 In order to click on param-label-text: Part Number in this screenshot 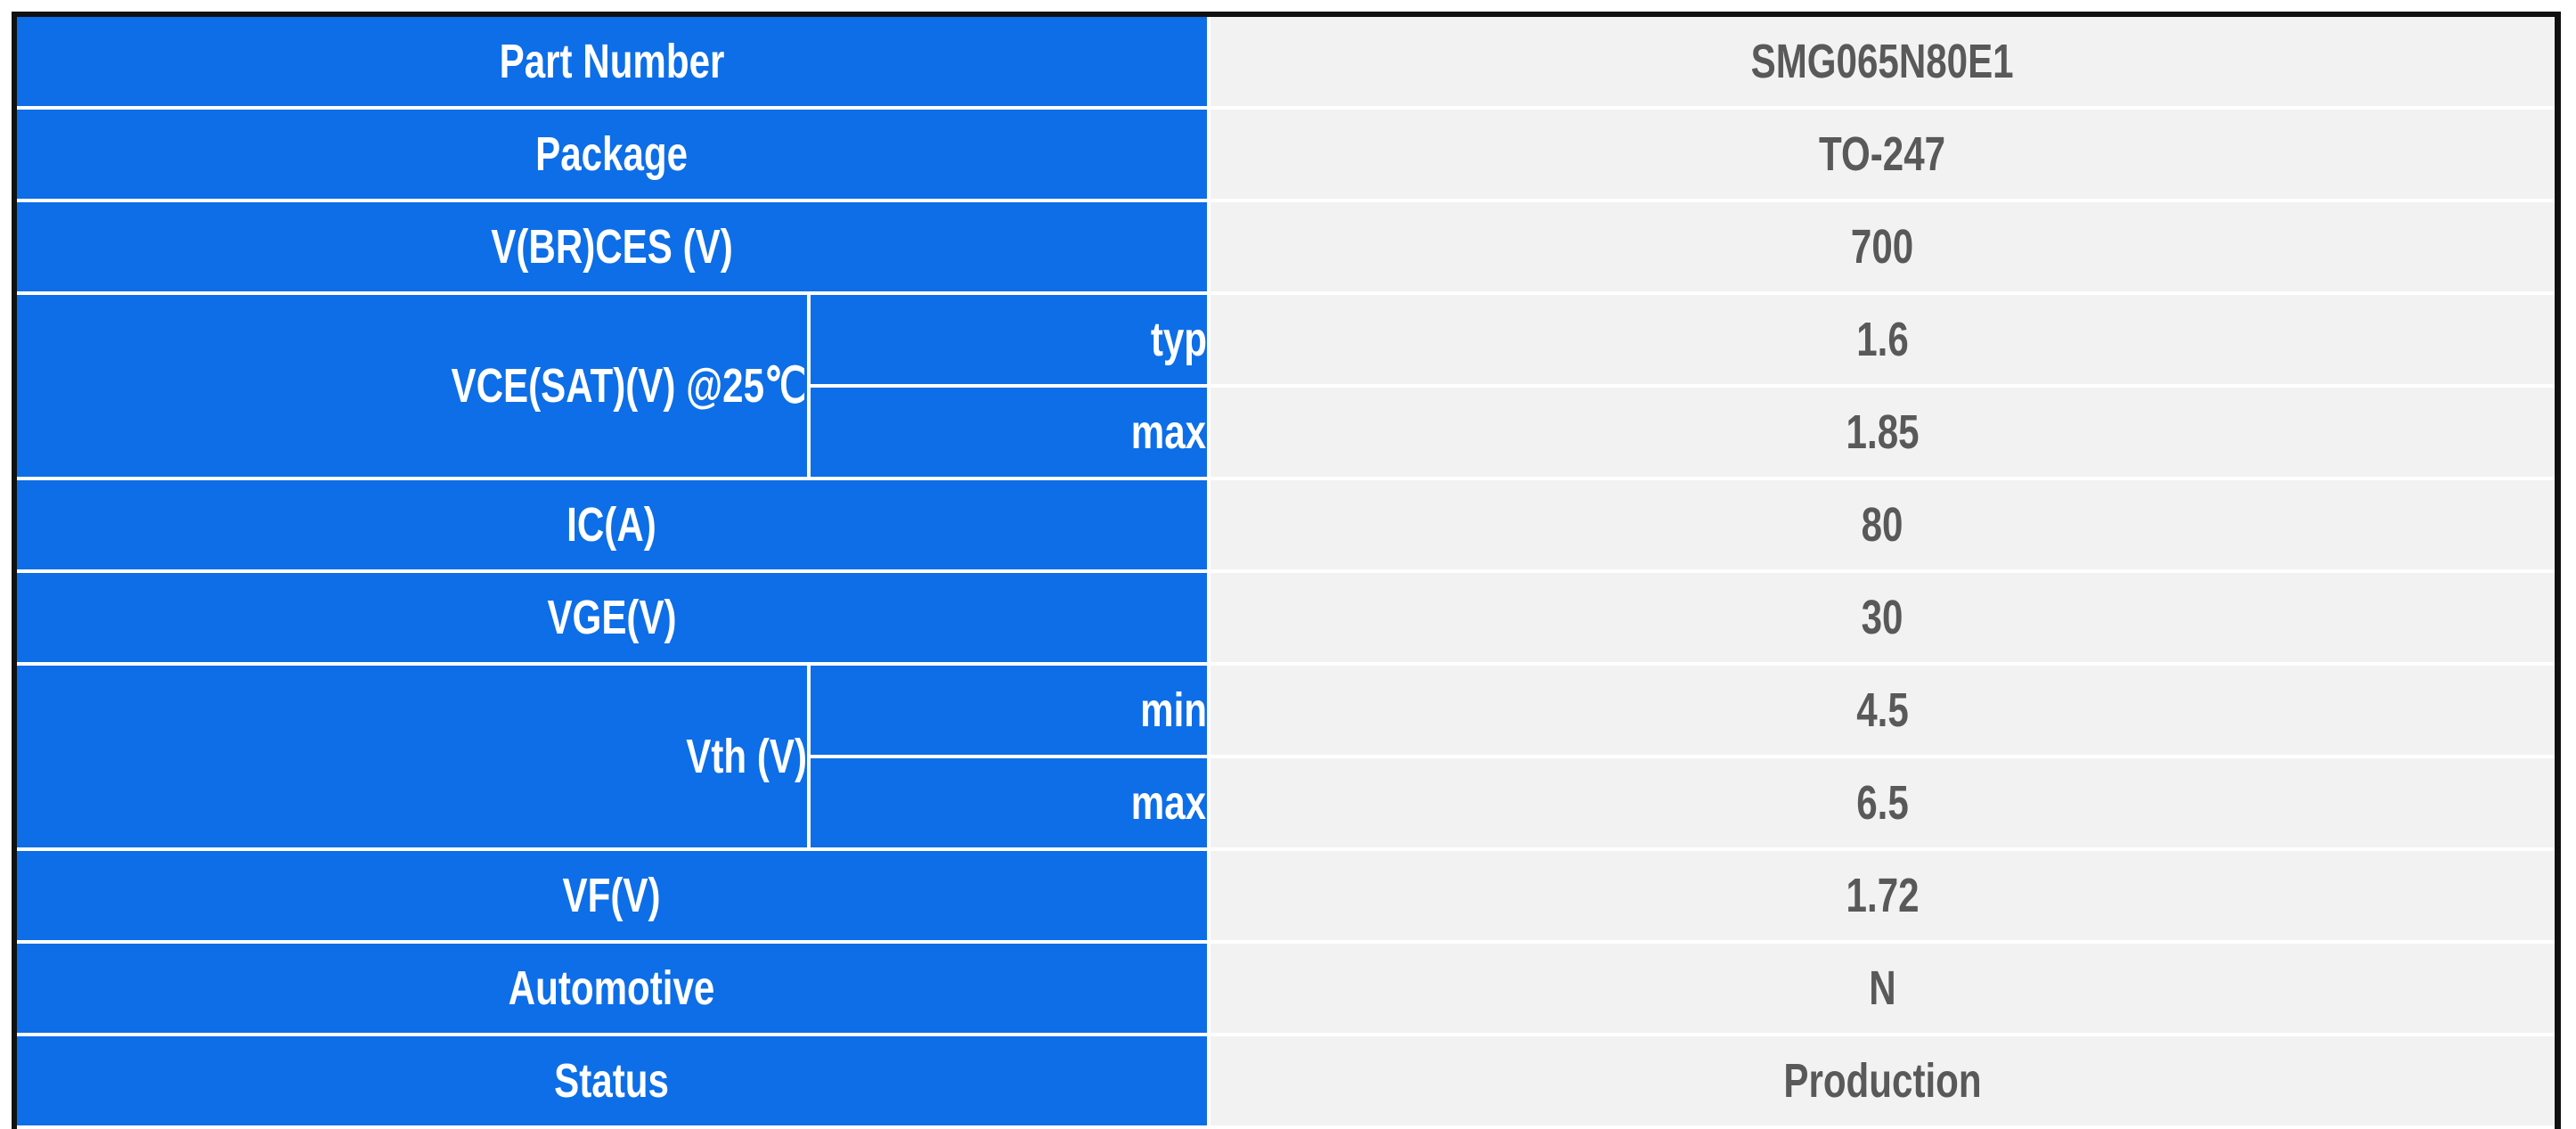, I will do `click(612, 61)`.